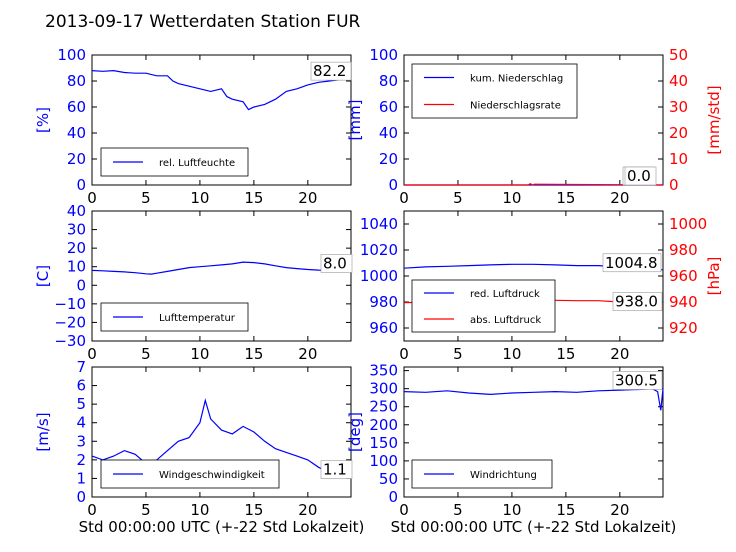 This screenshot has width=736, height=552. What do you see at coordinates (43, 431) in the screenshot?
I see `y-axis-label: [m/s]` at bounding box center [43, 431].